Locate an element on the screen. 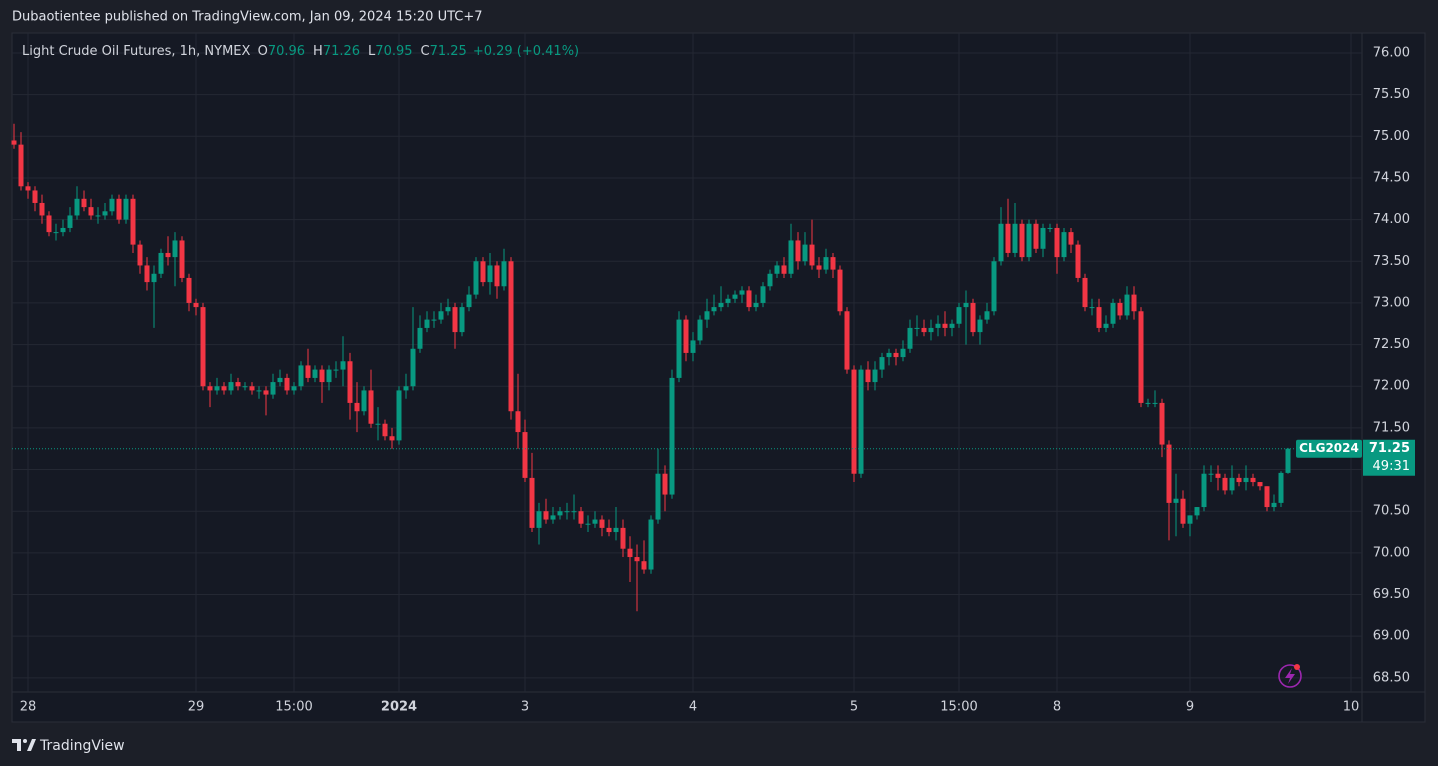 Image resolution: width=1438 pixels, height=766 pixels. alert-bolt is located at coordinates (1290, 676).